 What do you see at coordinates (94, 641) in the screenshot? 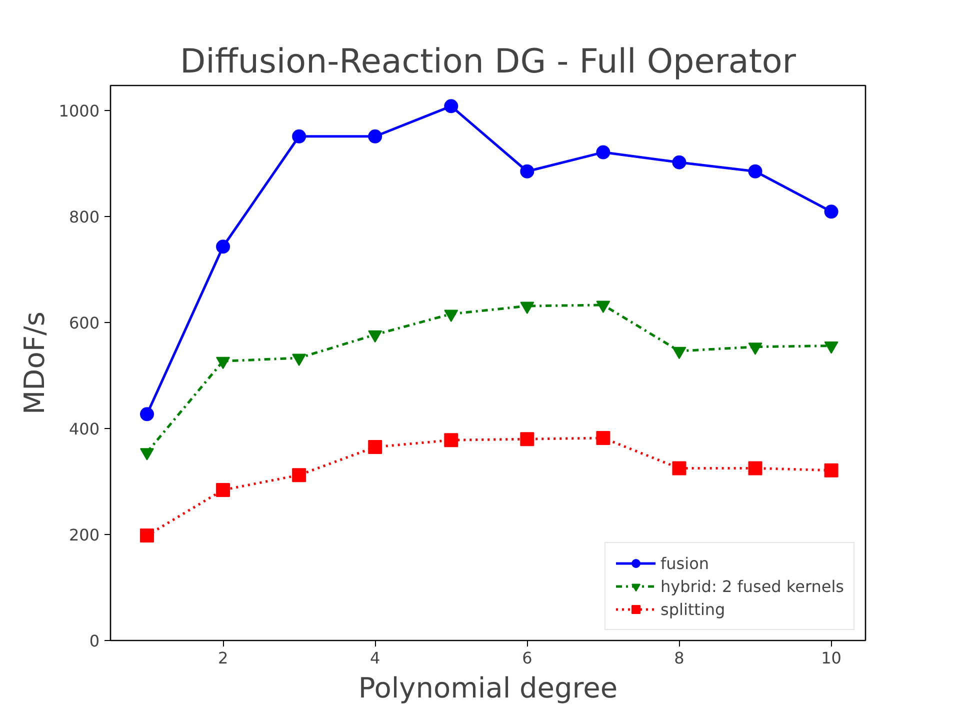
I see `y-tick-label: 0` at bounding box center [94, 641].